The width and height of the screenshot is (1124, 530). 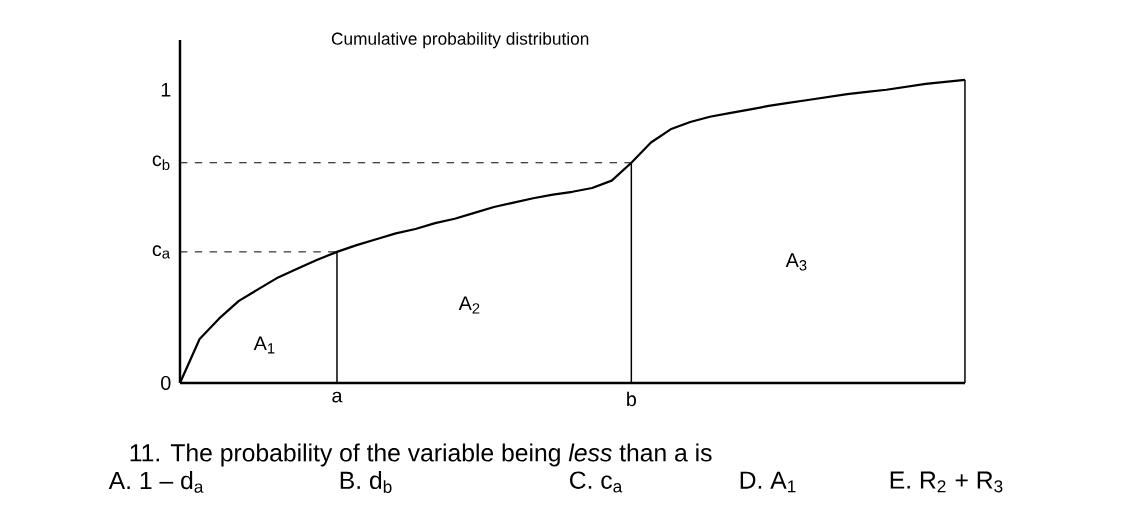 What do you see at coordinates (421, 455) in the screenshot?
I see `text: 11. The probability of the variable being less than a is` at bounding box center [421, 455].